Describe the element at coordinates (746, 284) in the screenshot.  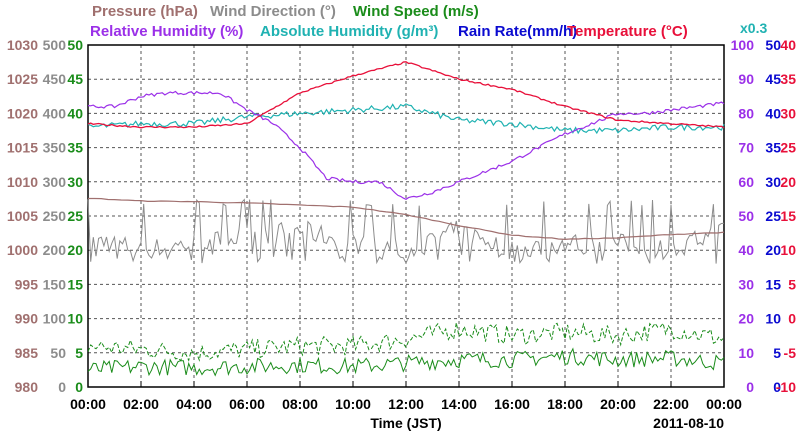
I see `relative_humidity-tick-label: 30` at that location.